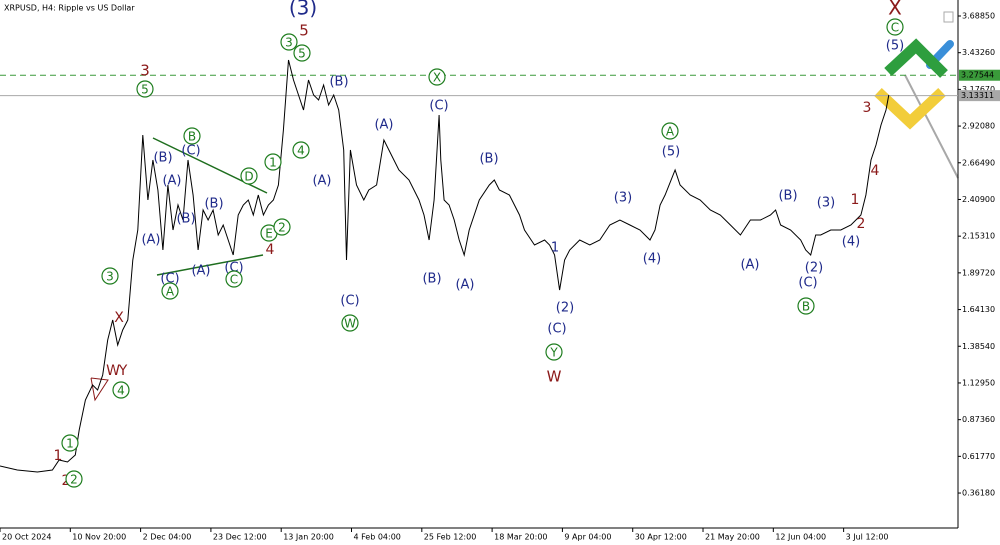 This screenshot has width=1000, height=545. I want to click on scroll-button, so click(948, 17).